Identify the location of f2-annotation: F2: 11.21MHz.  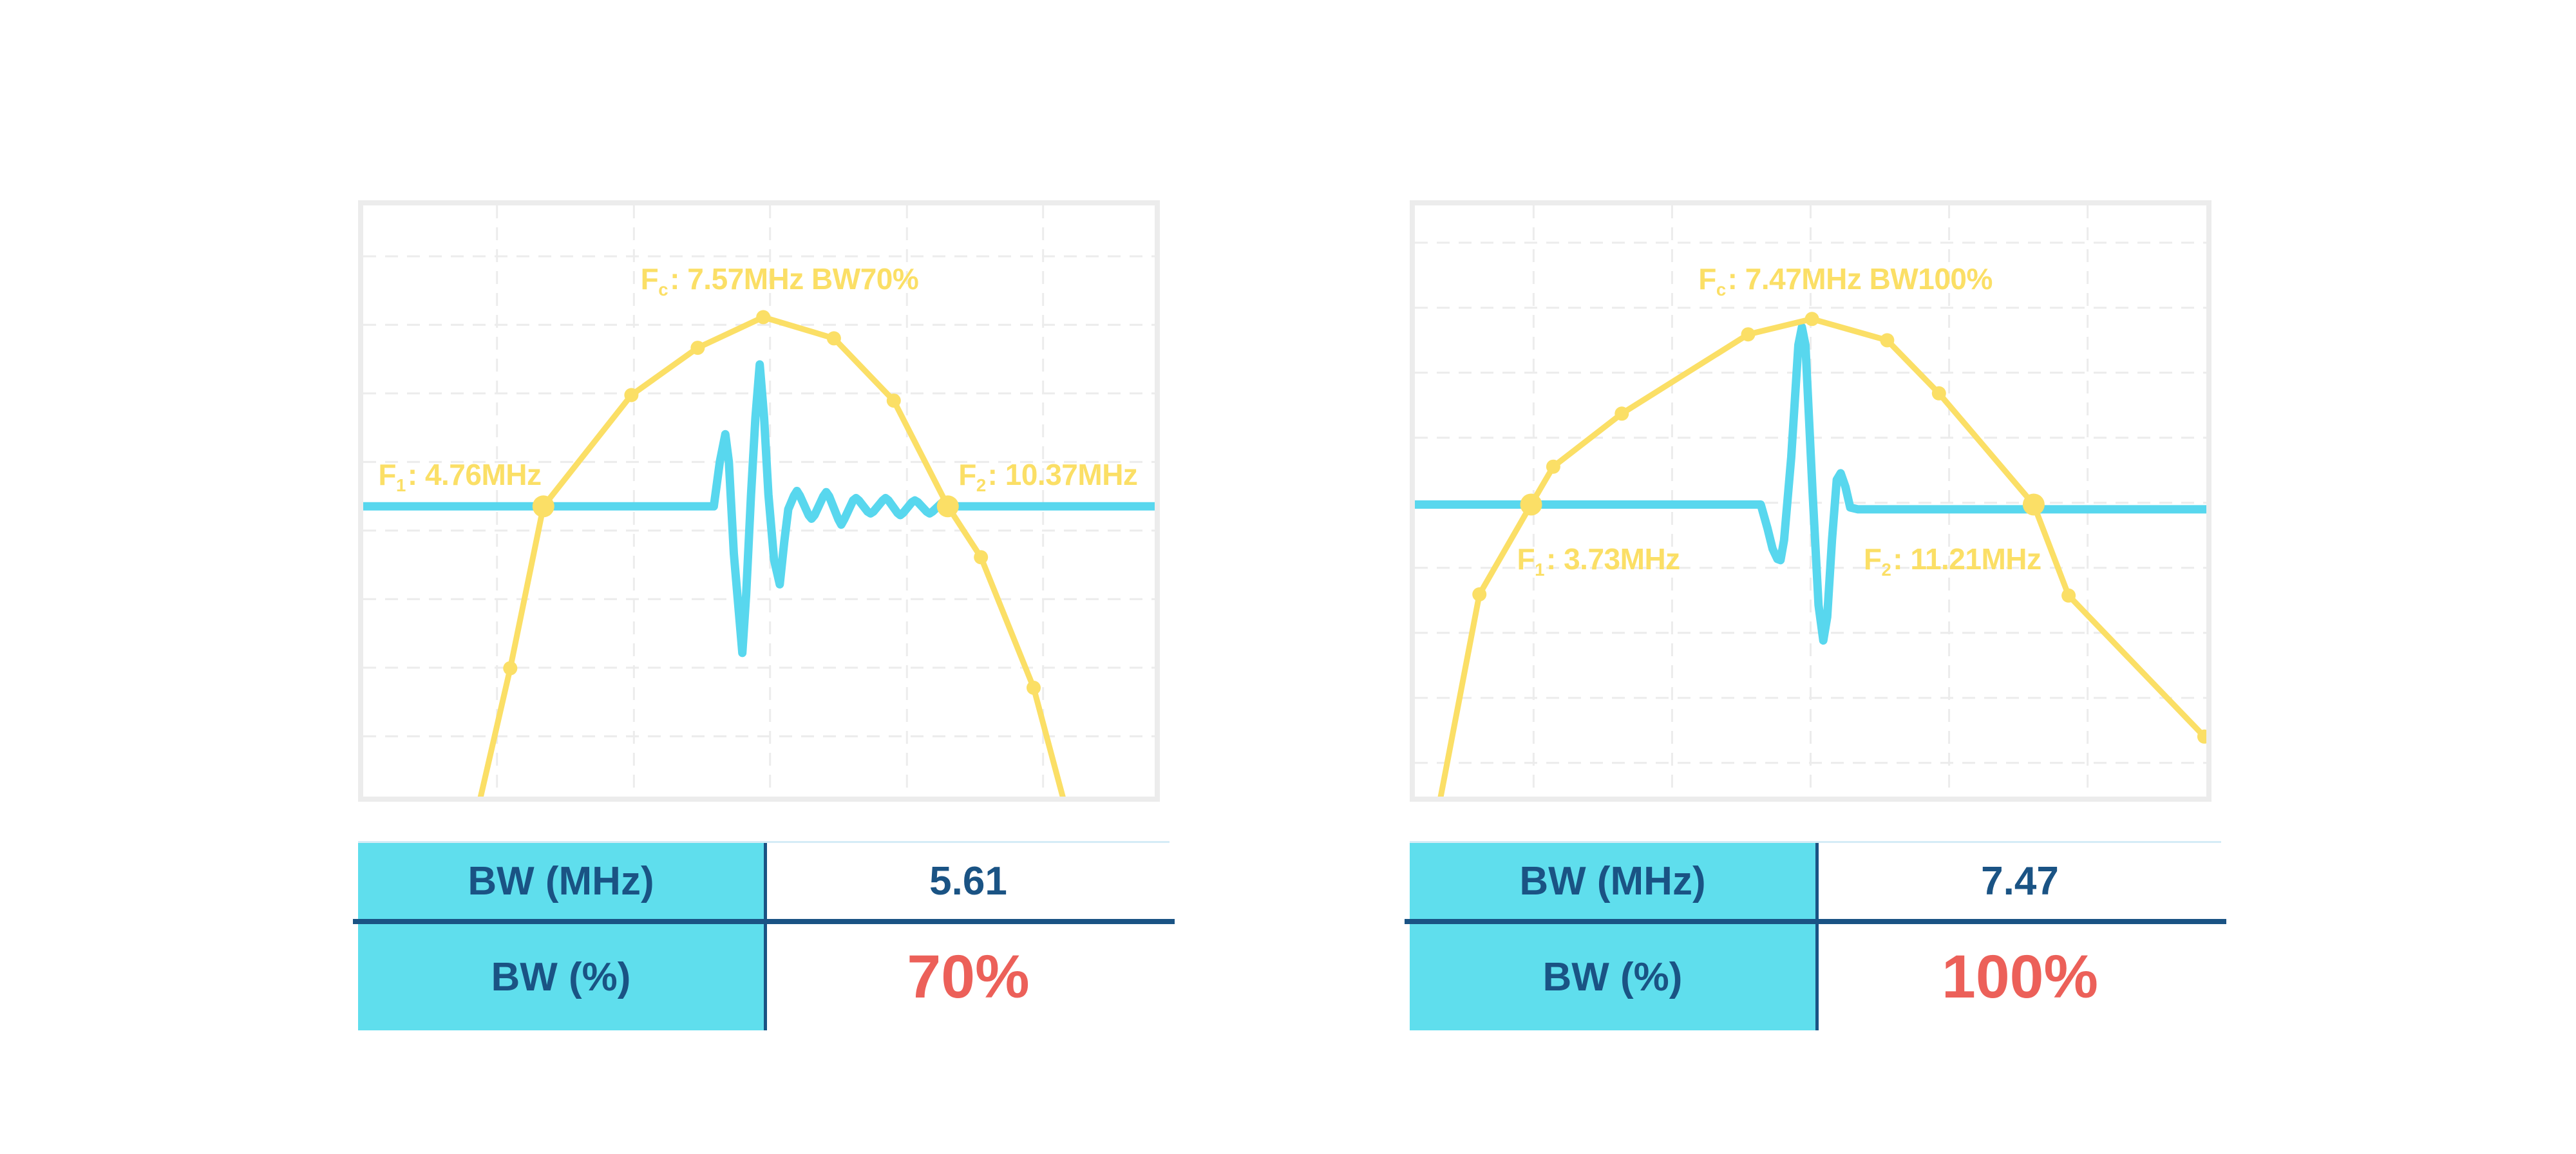
(1952, 560).